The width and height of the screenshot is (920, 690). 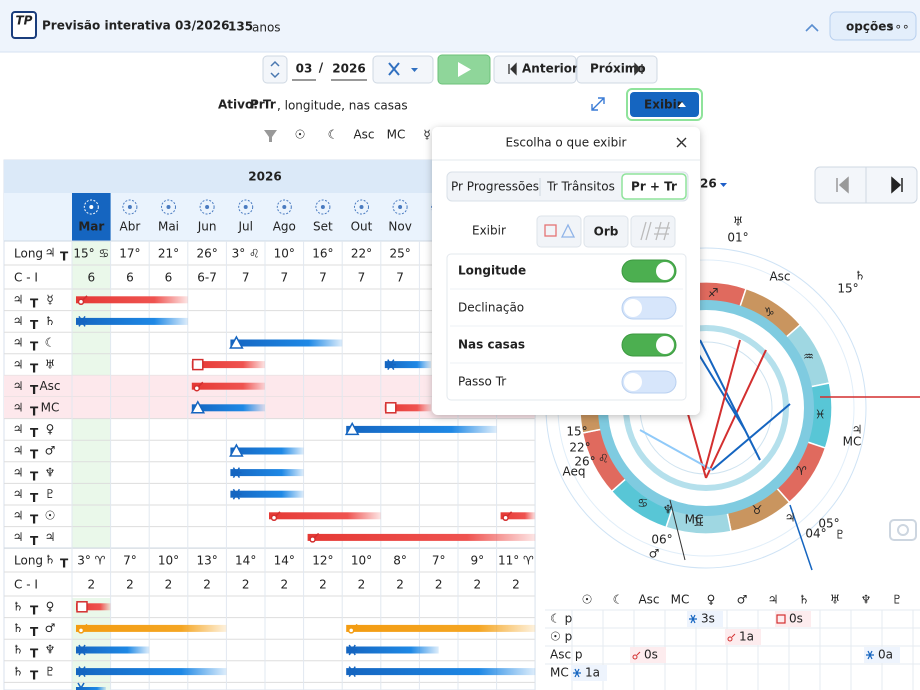 I want to click on long-value: 21°, so click(x=168, y=254).